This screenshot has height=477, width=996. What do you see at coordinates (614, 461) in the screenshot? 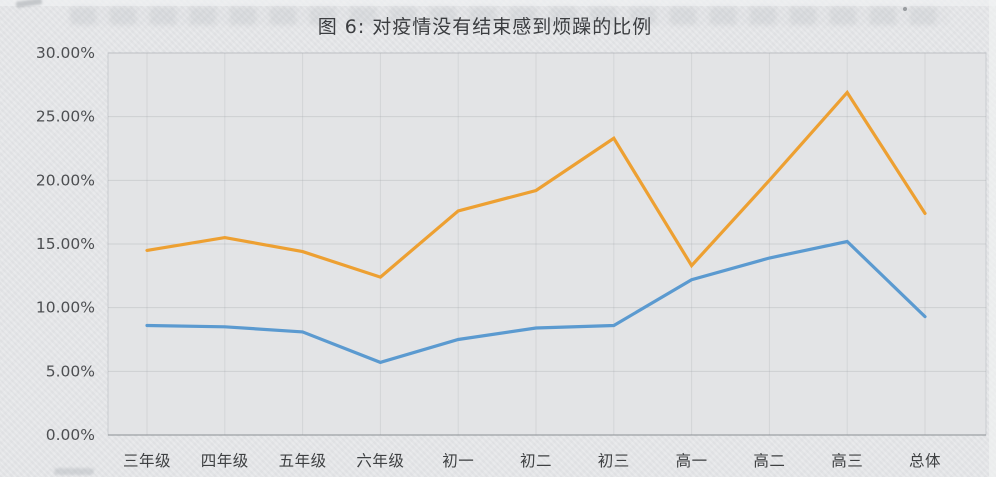
I see `x-axis-category-label: 初三` at bounding box center [614, 461].